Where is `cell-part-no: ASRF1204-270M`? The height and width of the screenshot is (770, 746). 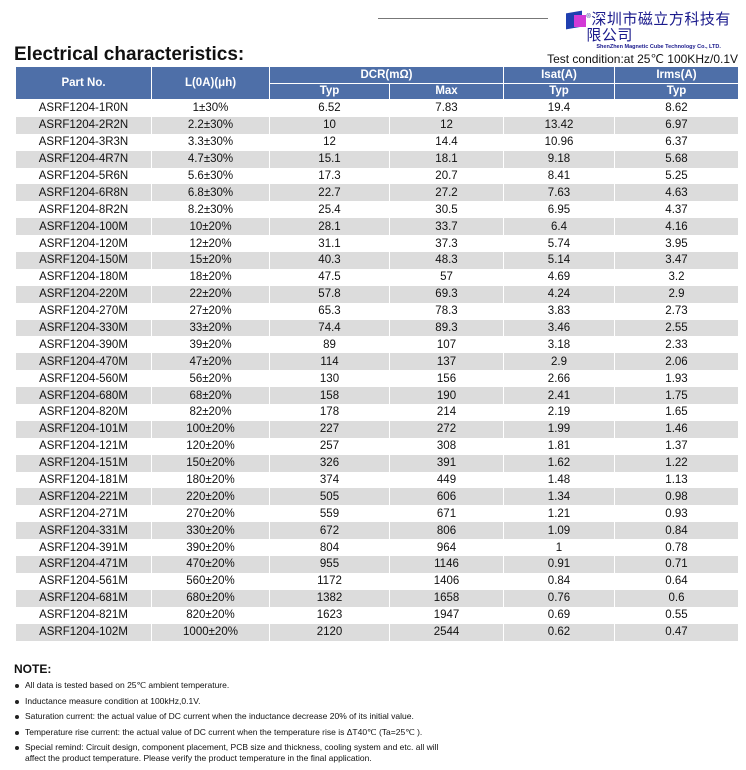 cell-part-no: ASRF1204-270M is located at coordinates (83, 311).